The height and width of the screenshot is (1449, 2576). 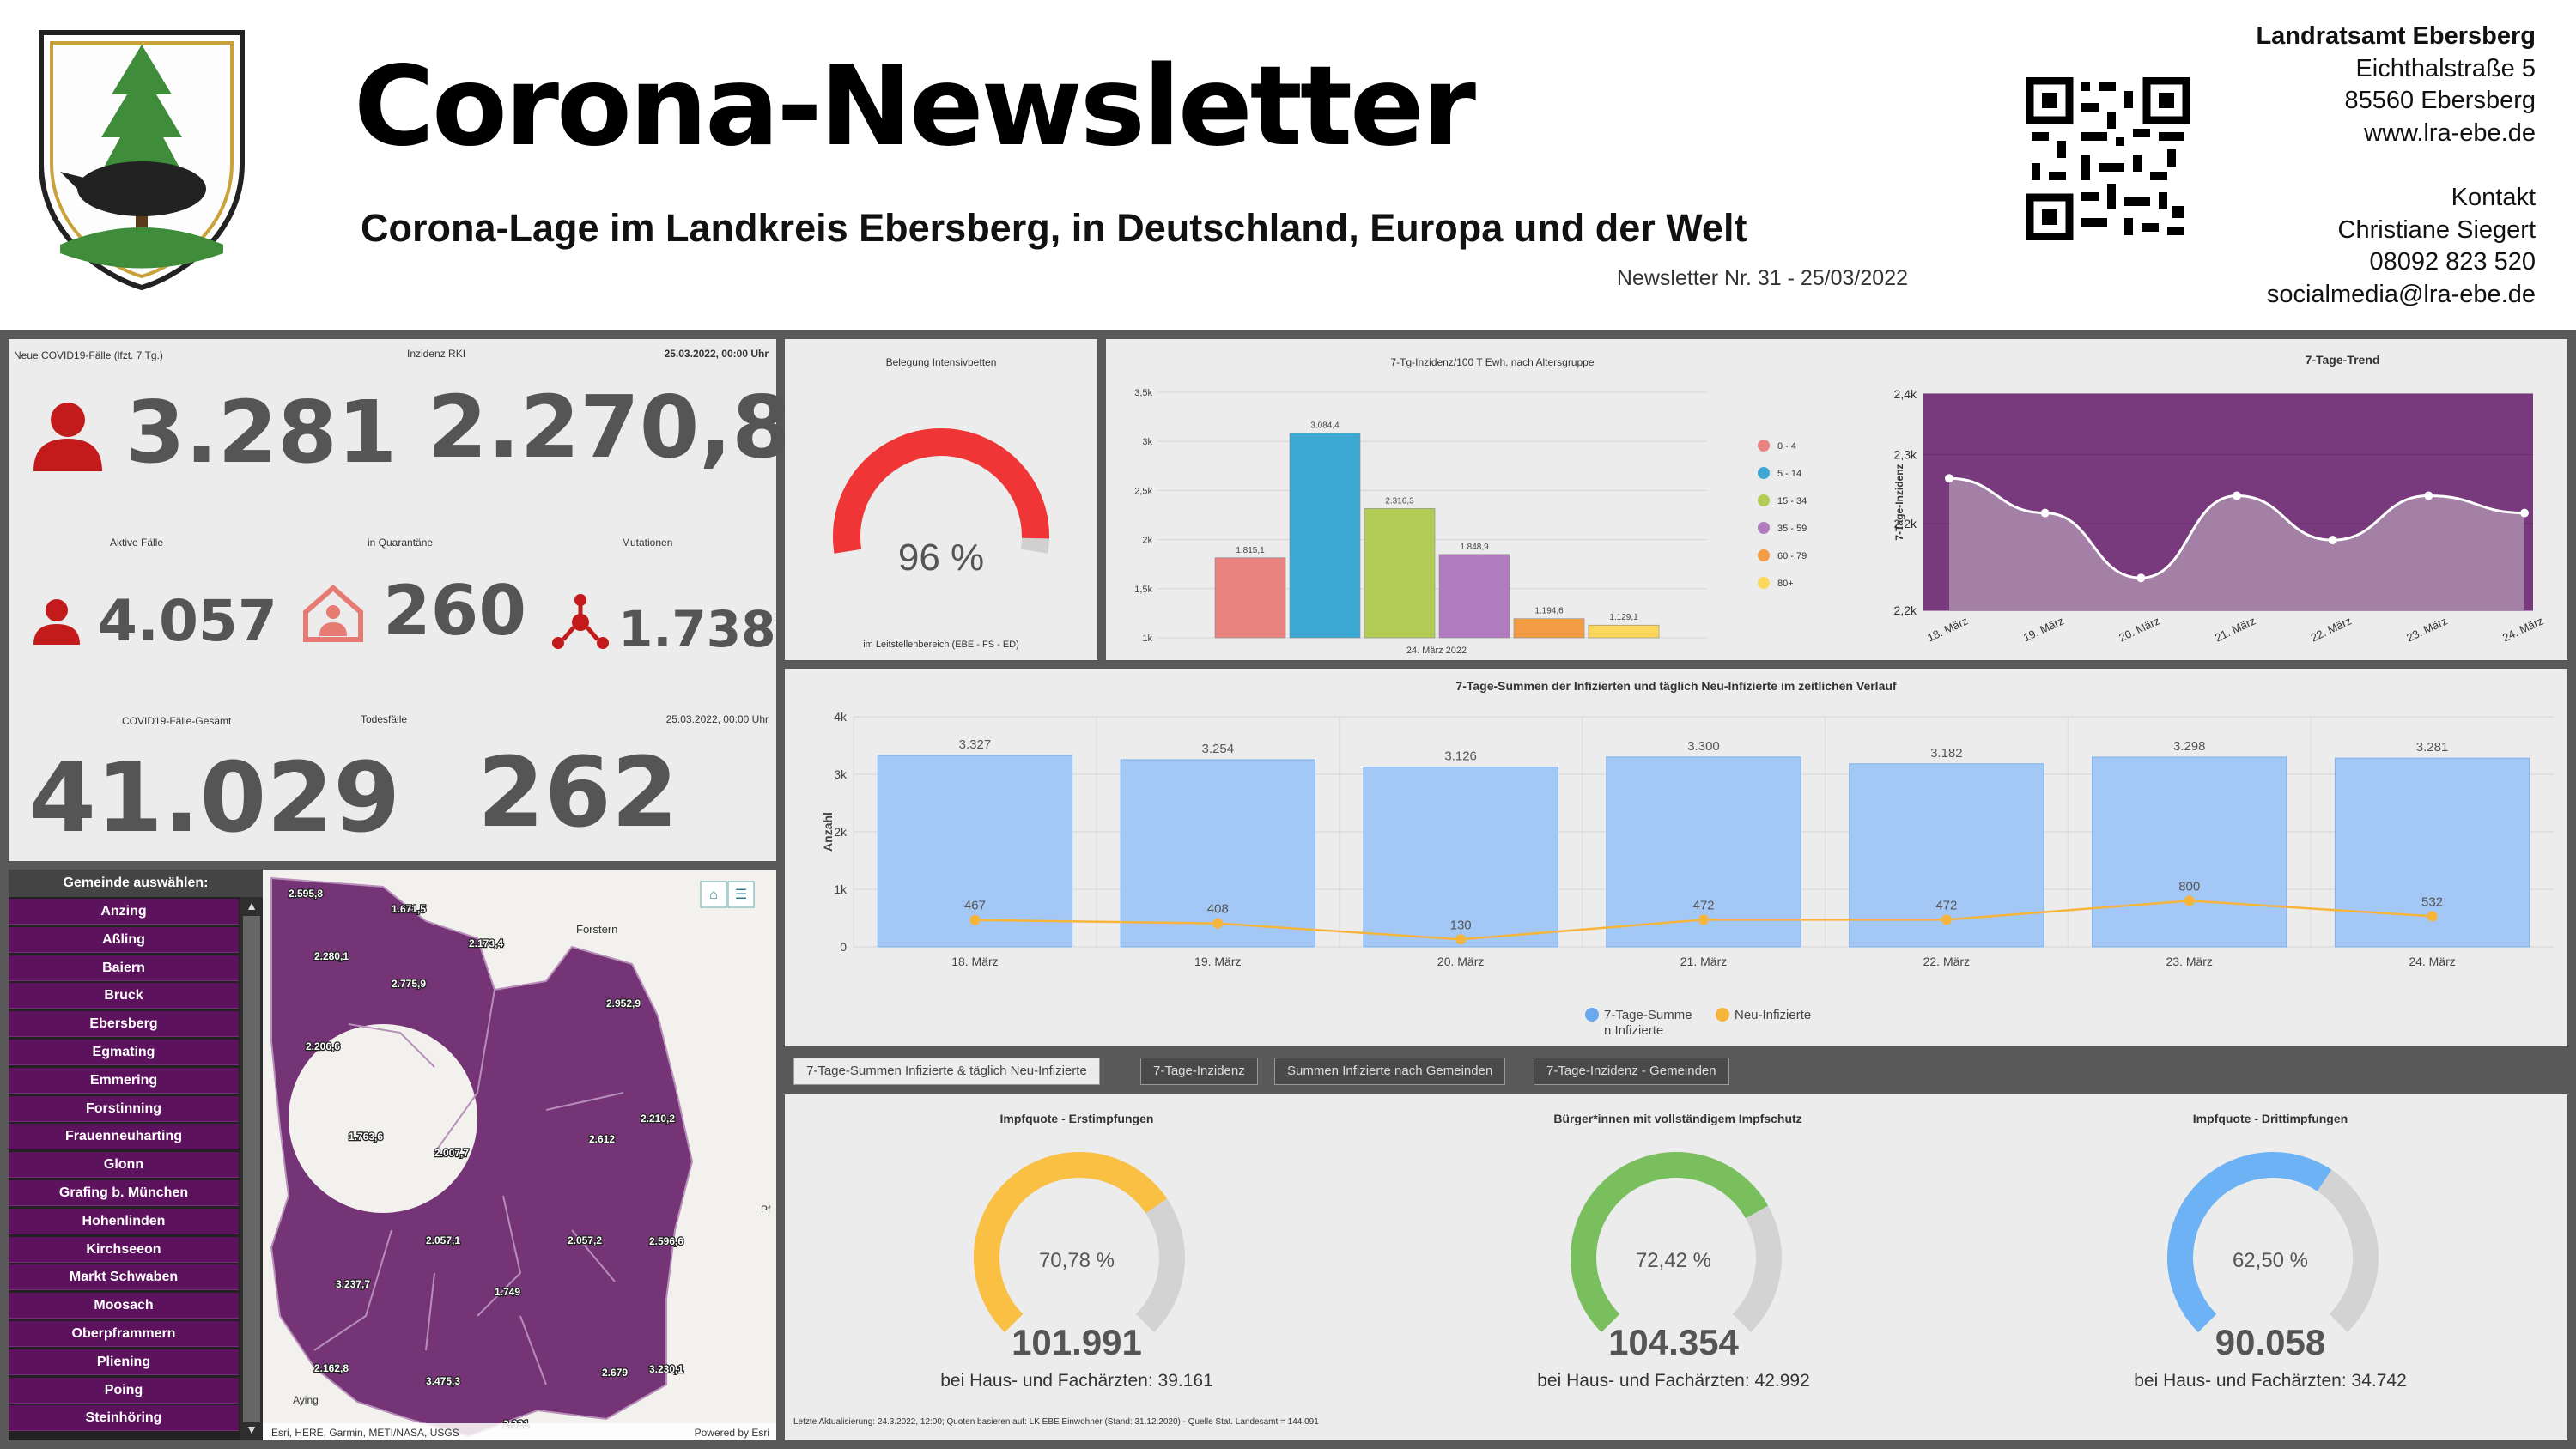 What do you see at coordinates (124, 1390) in the screenshot?
I see `municipality-item: Poing` at bounding box center [124, 1390].